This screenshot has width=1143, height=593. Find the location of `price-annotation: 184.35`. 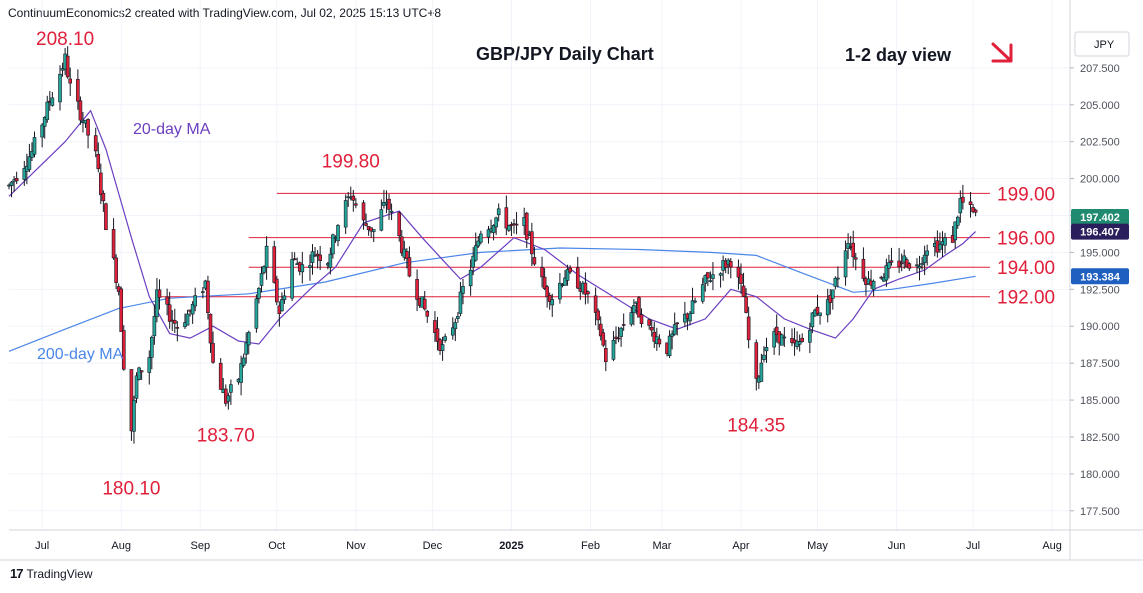

price-annotation: 184.35 is located at coordinates (756, 426).